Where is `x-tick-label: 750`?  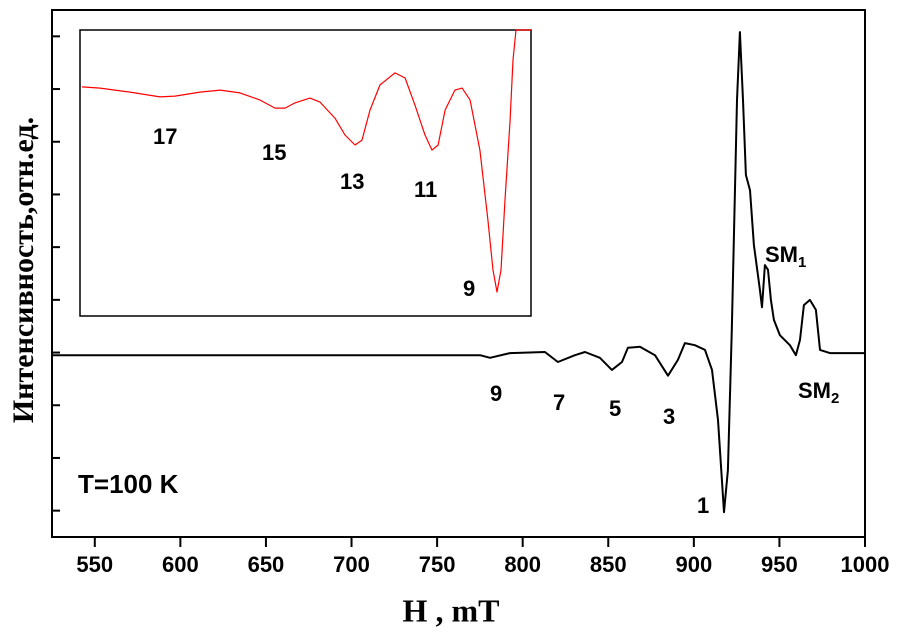 x-tick-label: 750 is located at coordinates (437, 564).